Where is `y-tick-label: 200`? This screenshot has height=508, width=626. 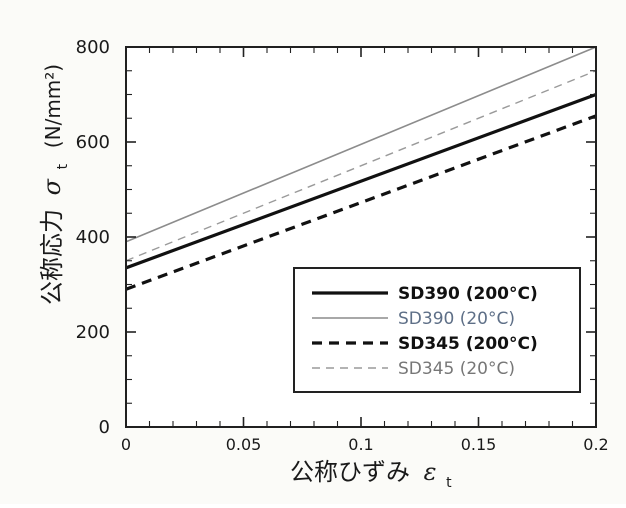 y-tick-label: 200 is located at coordinates (93, 332).